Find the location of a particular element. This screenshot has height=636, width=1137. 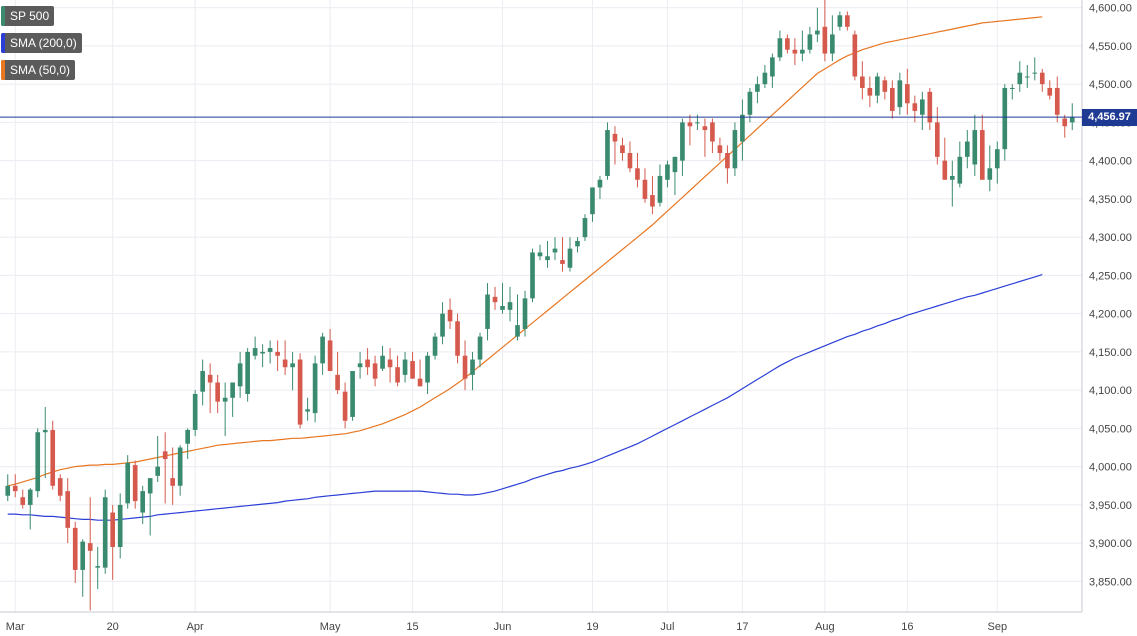

x-tick-label: Sep is located at coordinates (997, 627).